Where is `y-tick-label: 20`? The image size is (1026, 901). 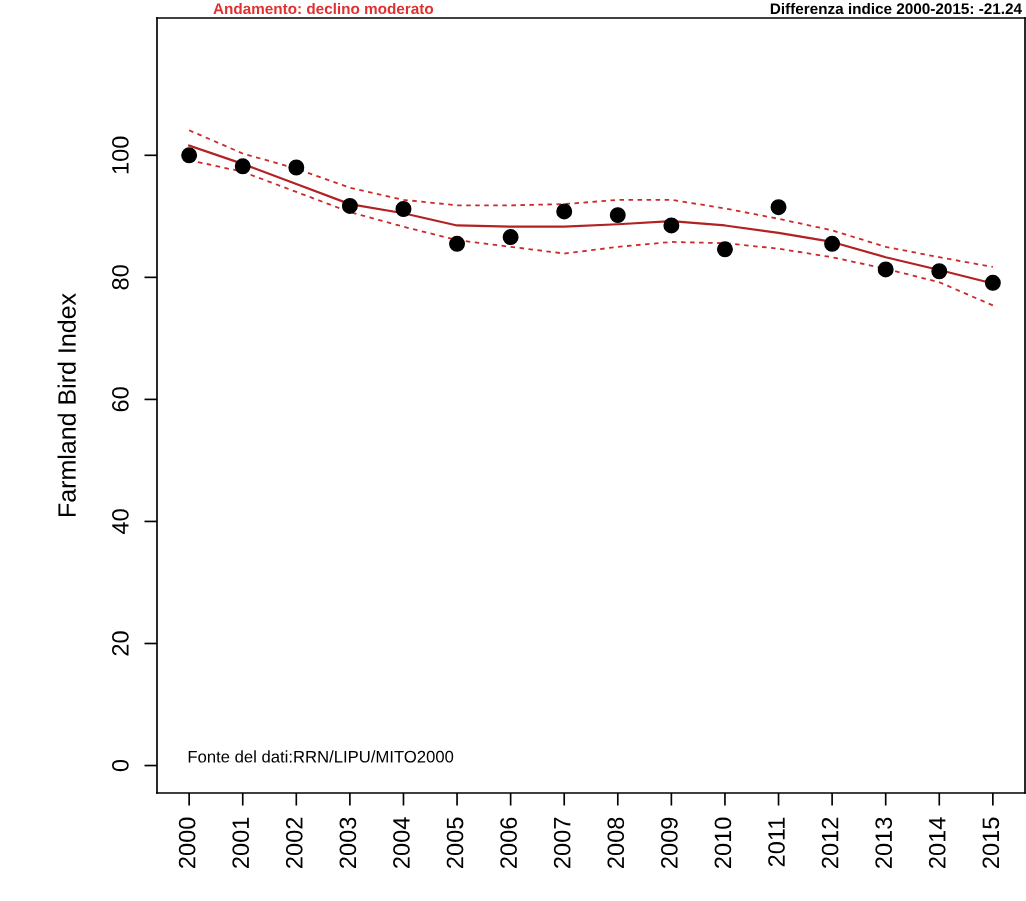
y-tick-label: 20 is located at coordinates (120, 643).